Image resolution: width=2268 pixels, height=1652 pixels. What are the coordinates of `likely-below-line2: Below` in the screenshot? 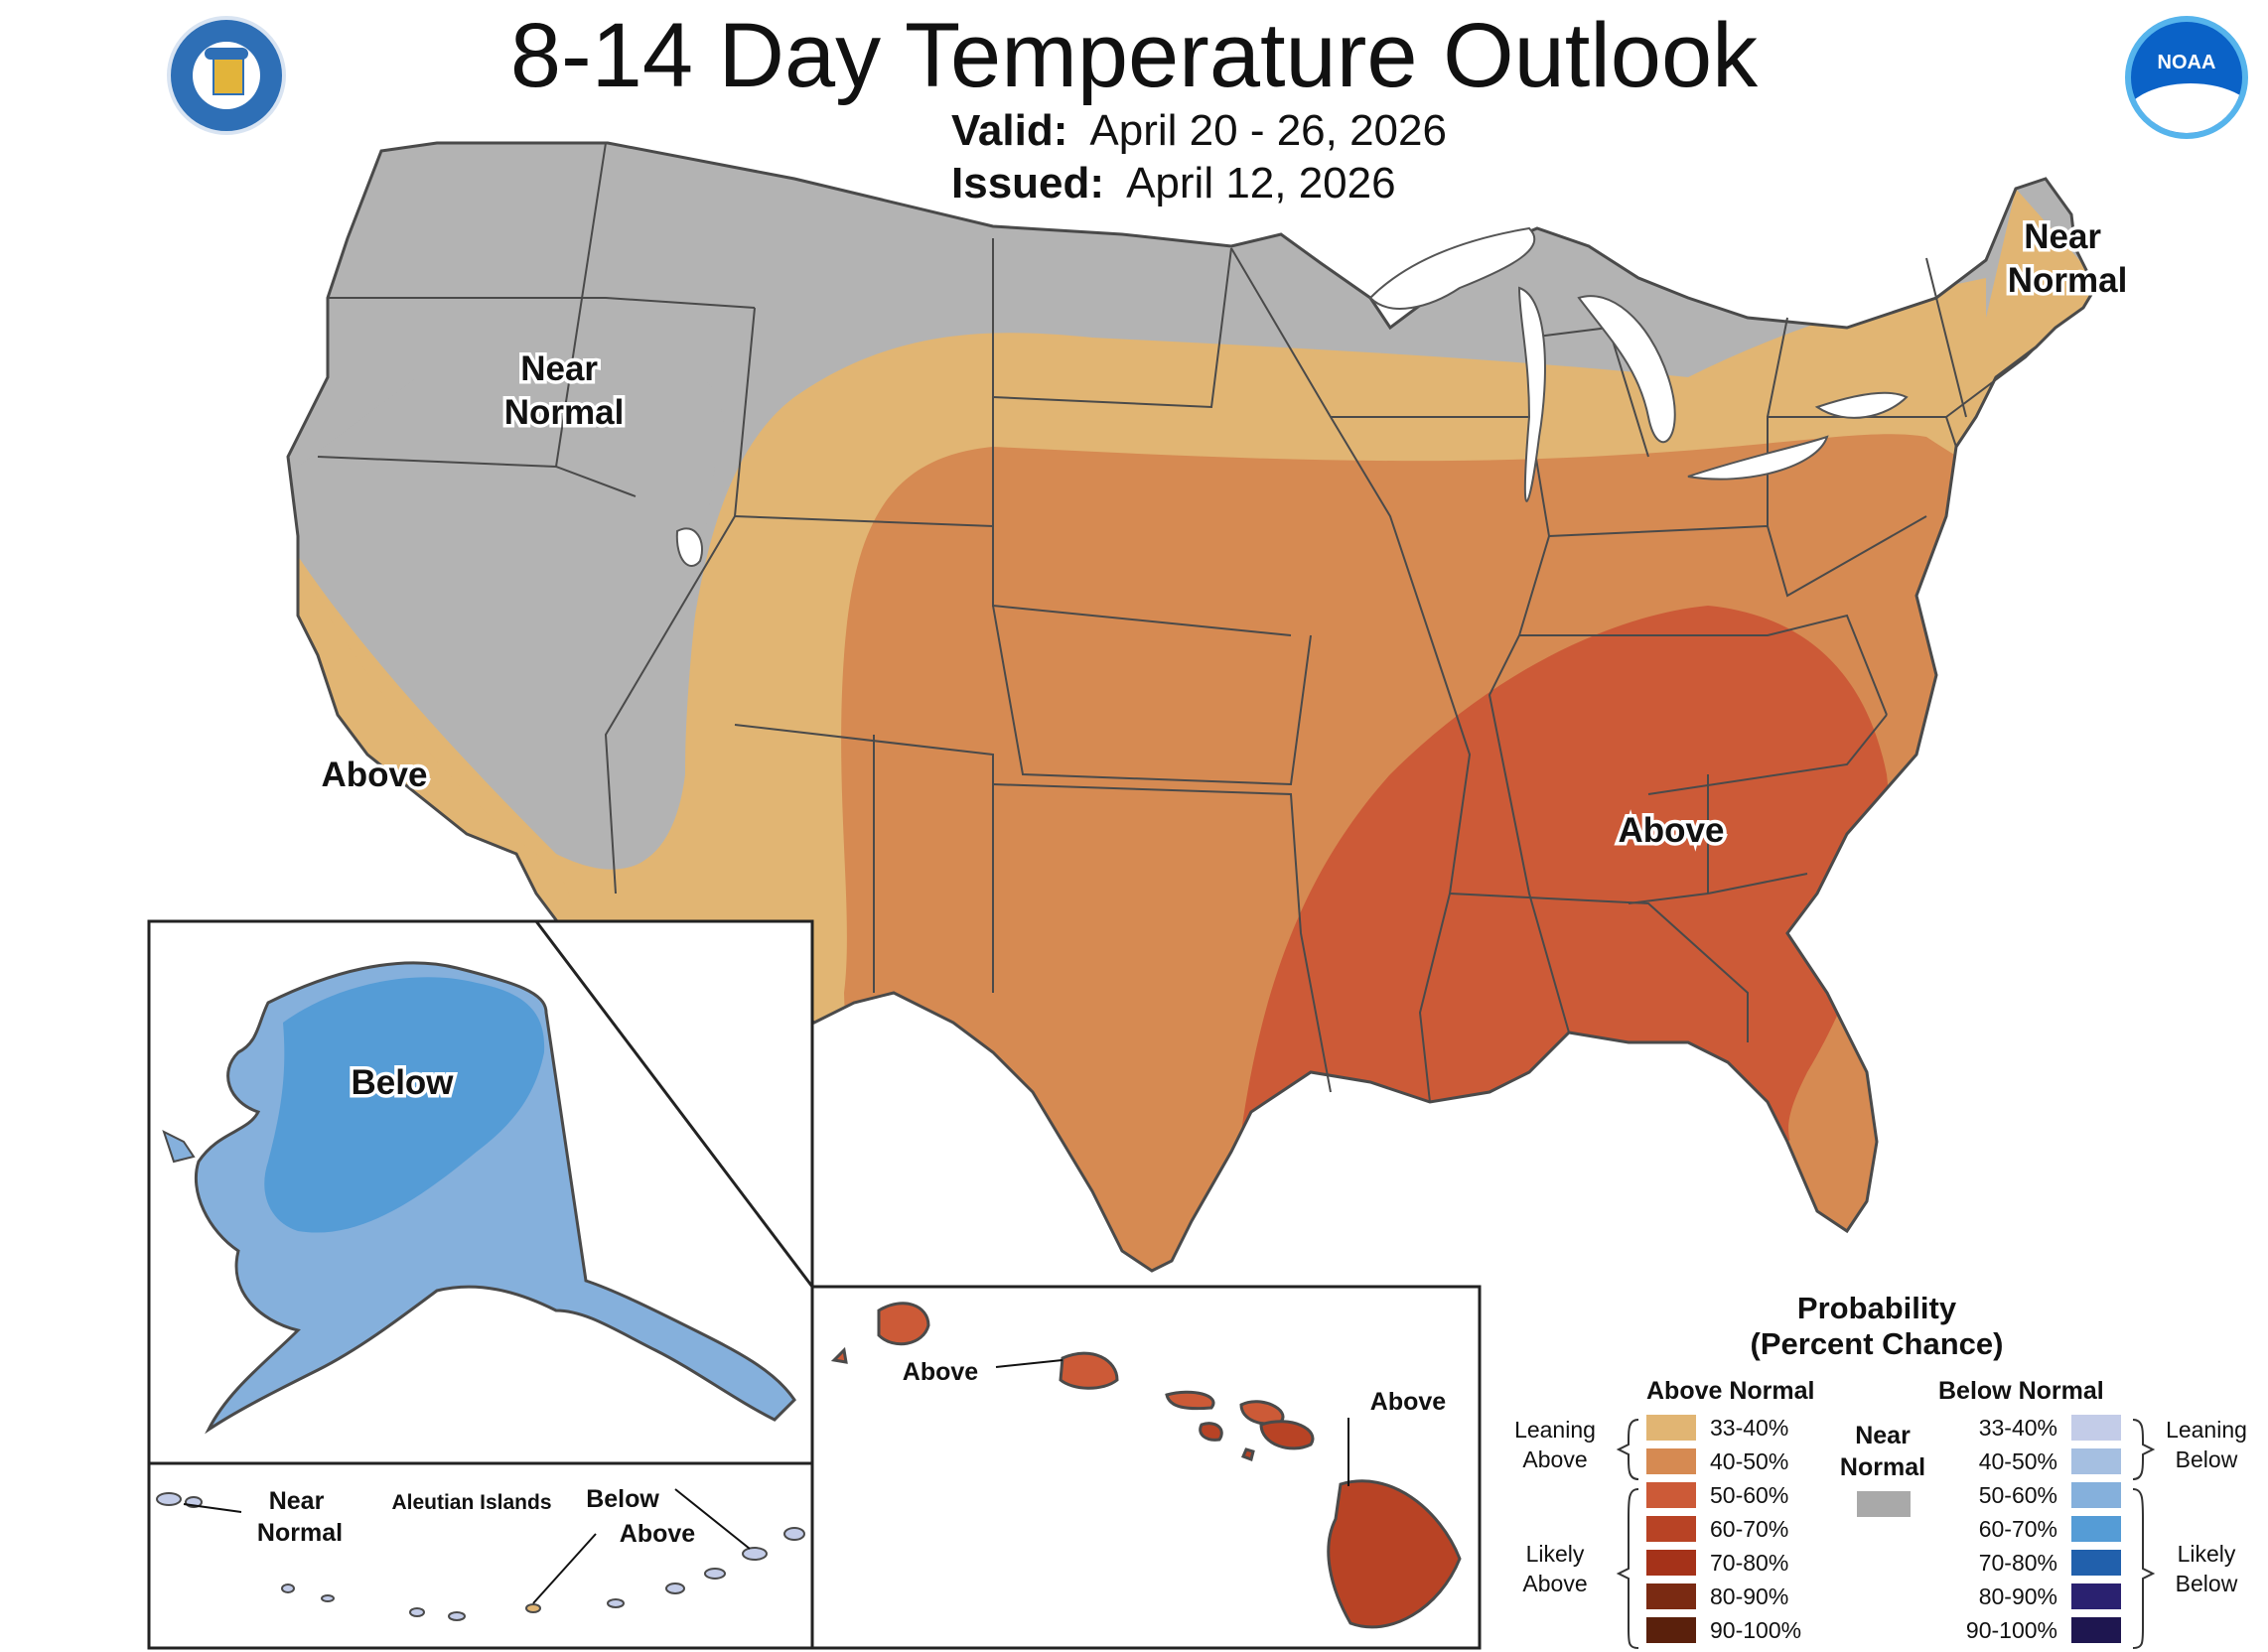 It's located at (2206, 1584).